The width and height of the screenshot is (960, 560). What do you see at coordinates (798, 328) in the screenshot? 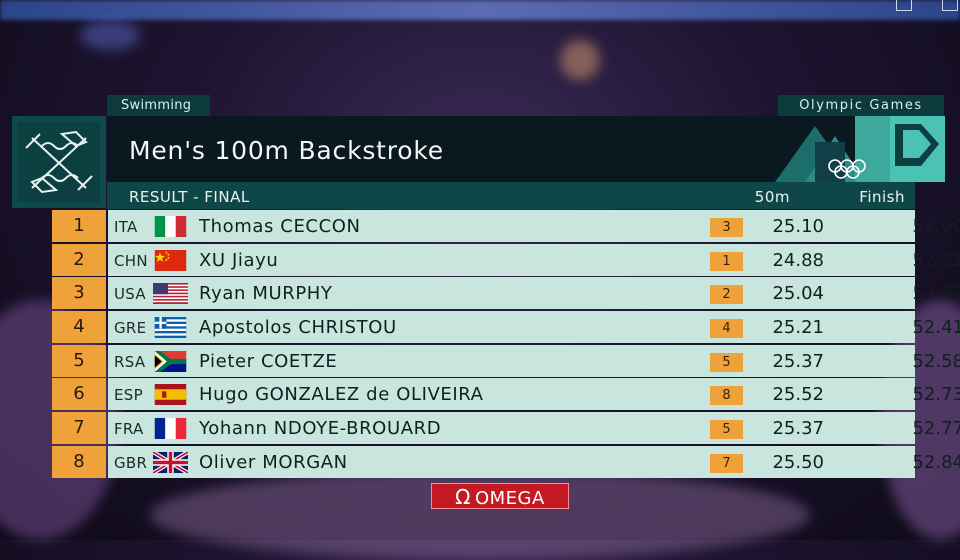
I see `split-time: 25.21` at bounding box center [798, 328].